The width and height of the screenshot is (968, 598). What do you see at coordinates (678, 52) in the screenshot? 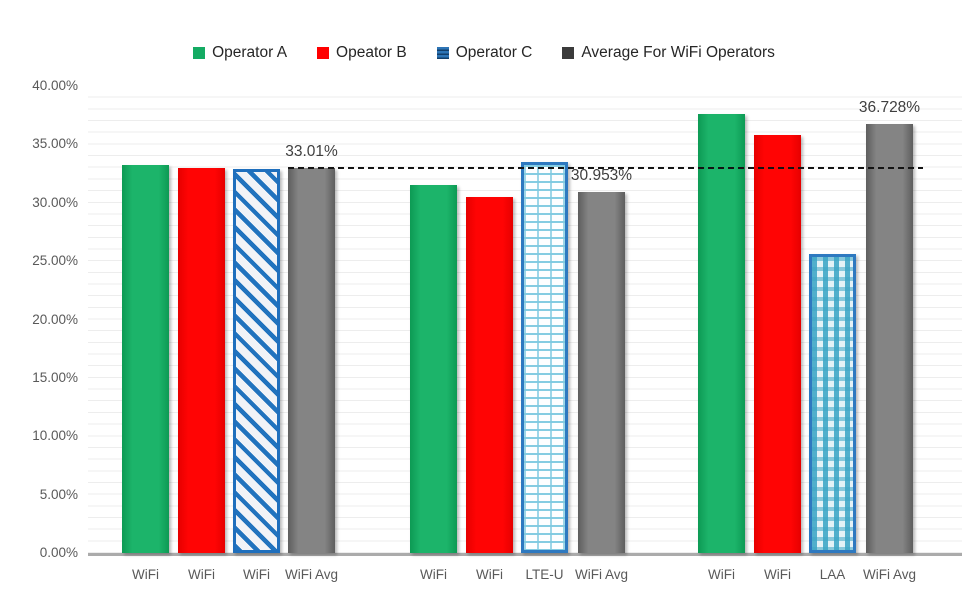
I see `legend-label-average: Average For WiFi Operators` at bounding box center [678, 52].